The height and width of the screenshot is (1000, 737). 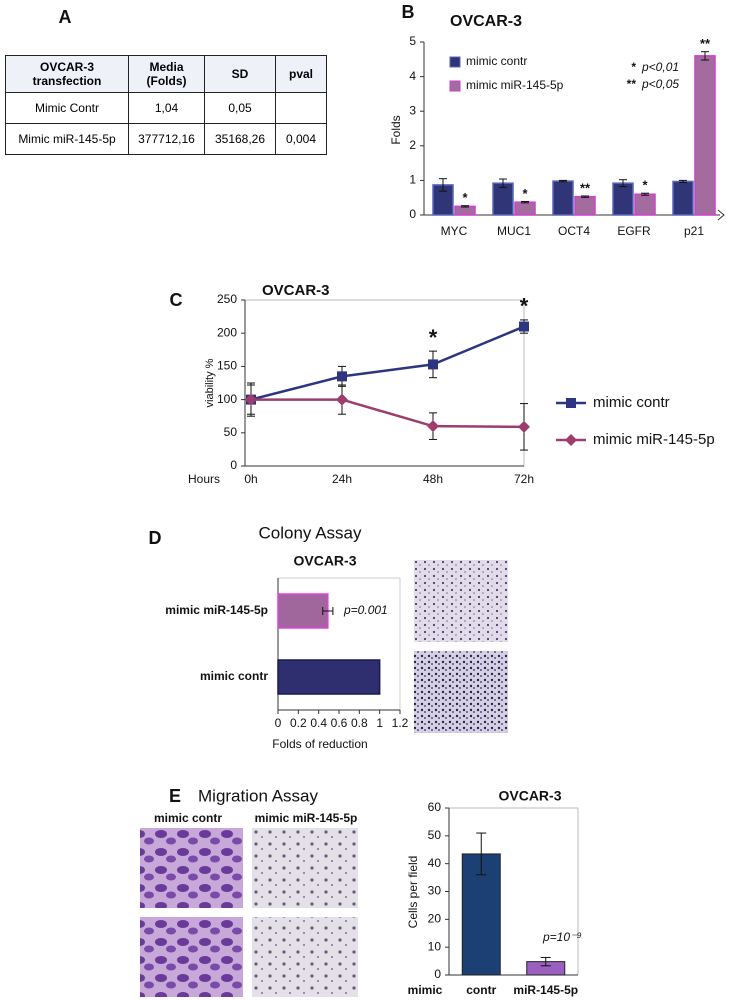 I want to click on y-tick-label: 40, so click(x=435, y=863).